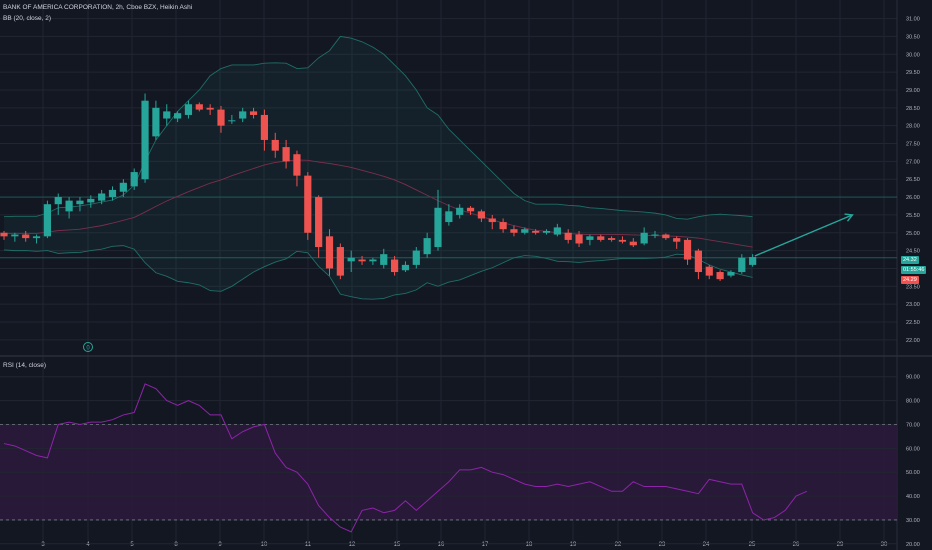 The image size is (932, 550). What do you see at coordinates (913, 180) in the screenshot?
I see `price-tick-label: 26.50` at bounding box center [913, 180].